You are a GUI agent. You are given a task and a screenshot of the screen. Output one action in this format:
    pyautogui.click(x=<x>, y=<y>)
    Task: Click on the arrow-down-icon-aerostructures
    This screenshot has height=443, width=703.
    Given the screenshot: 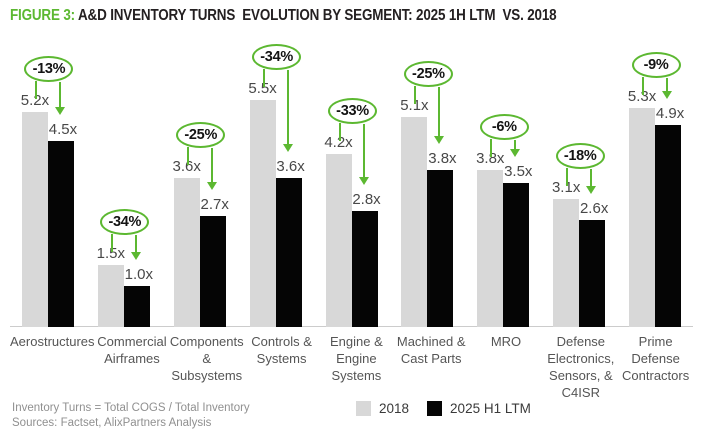 What is the action you would take?
    pyautogui.click(x=59, y=111)
    